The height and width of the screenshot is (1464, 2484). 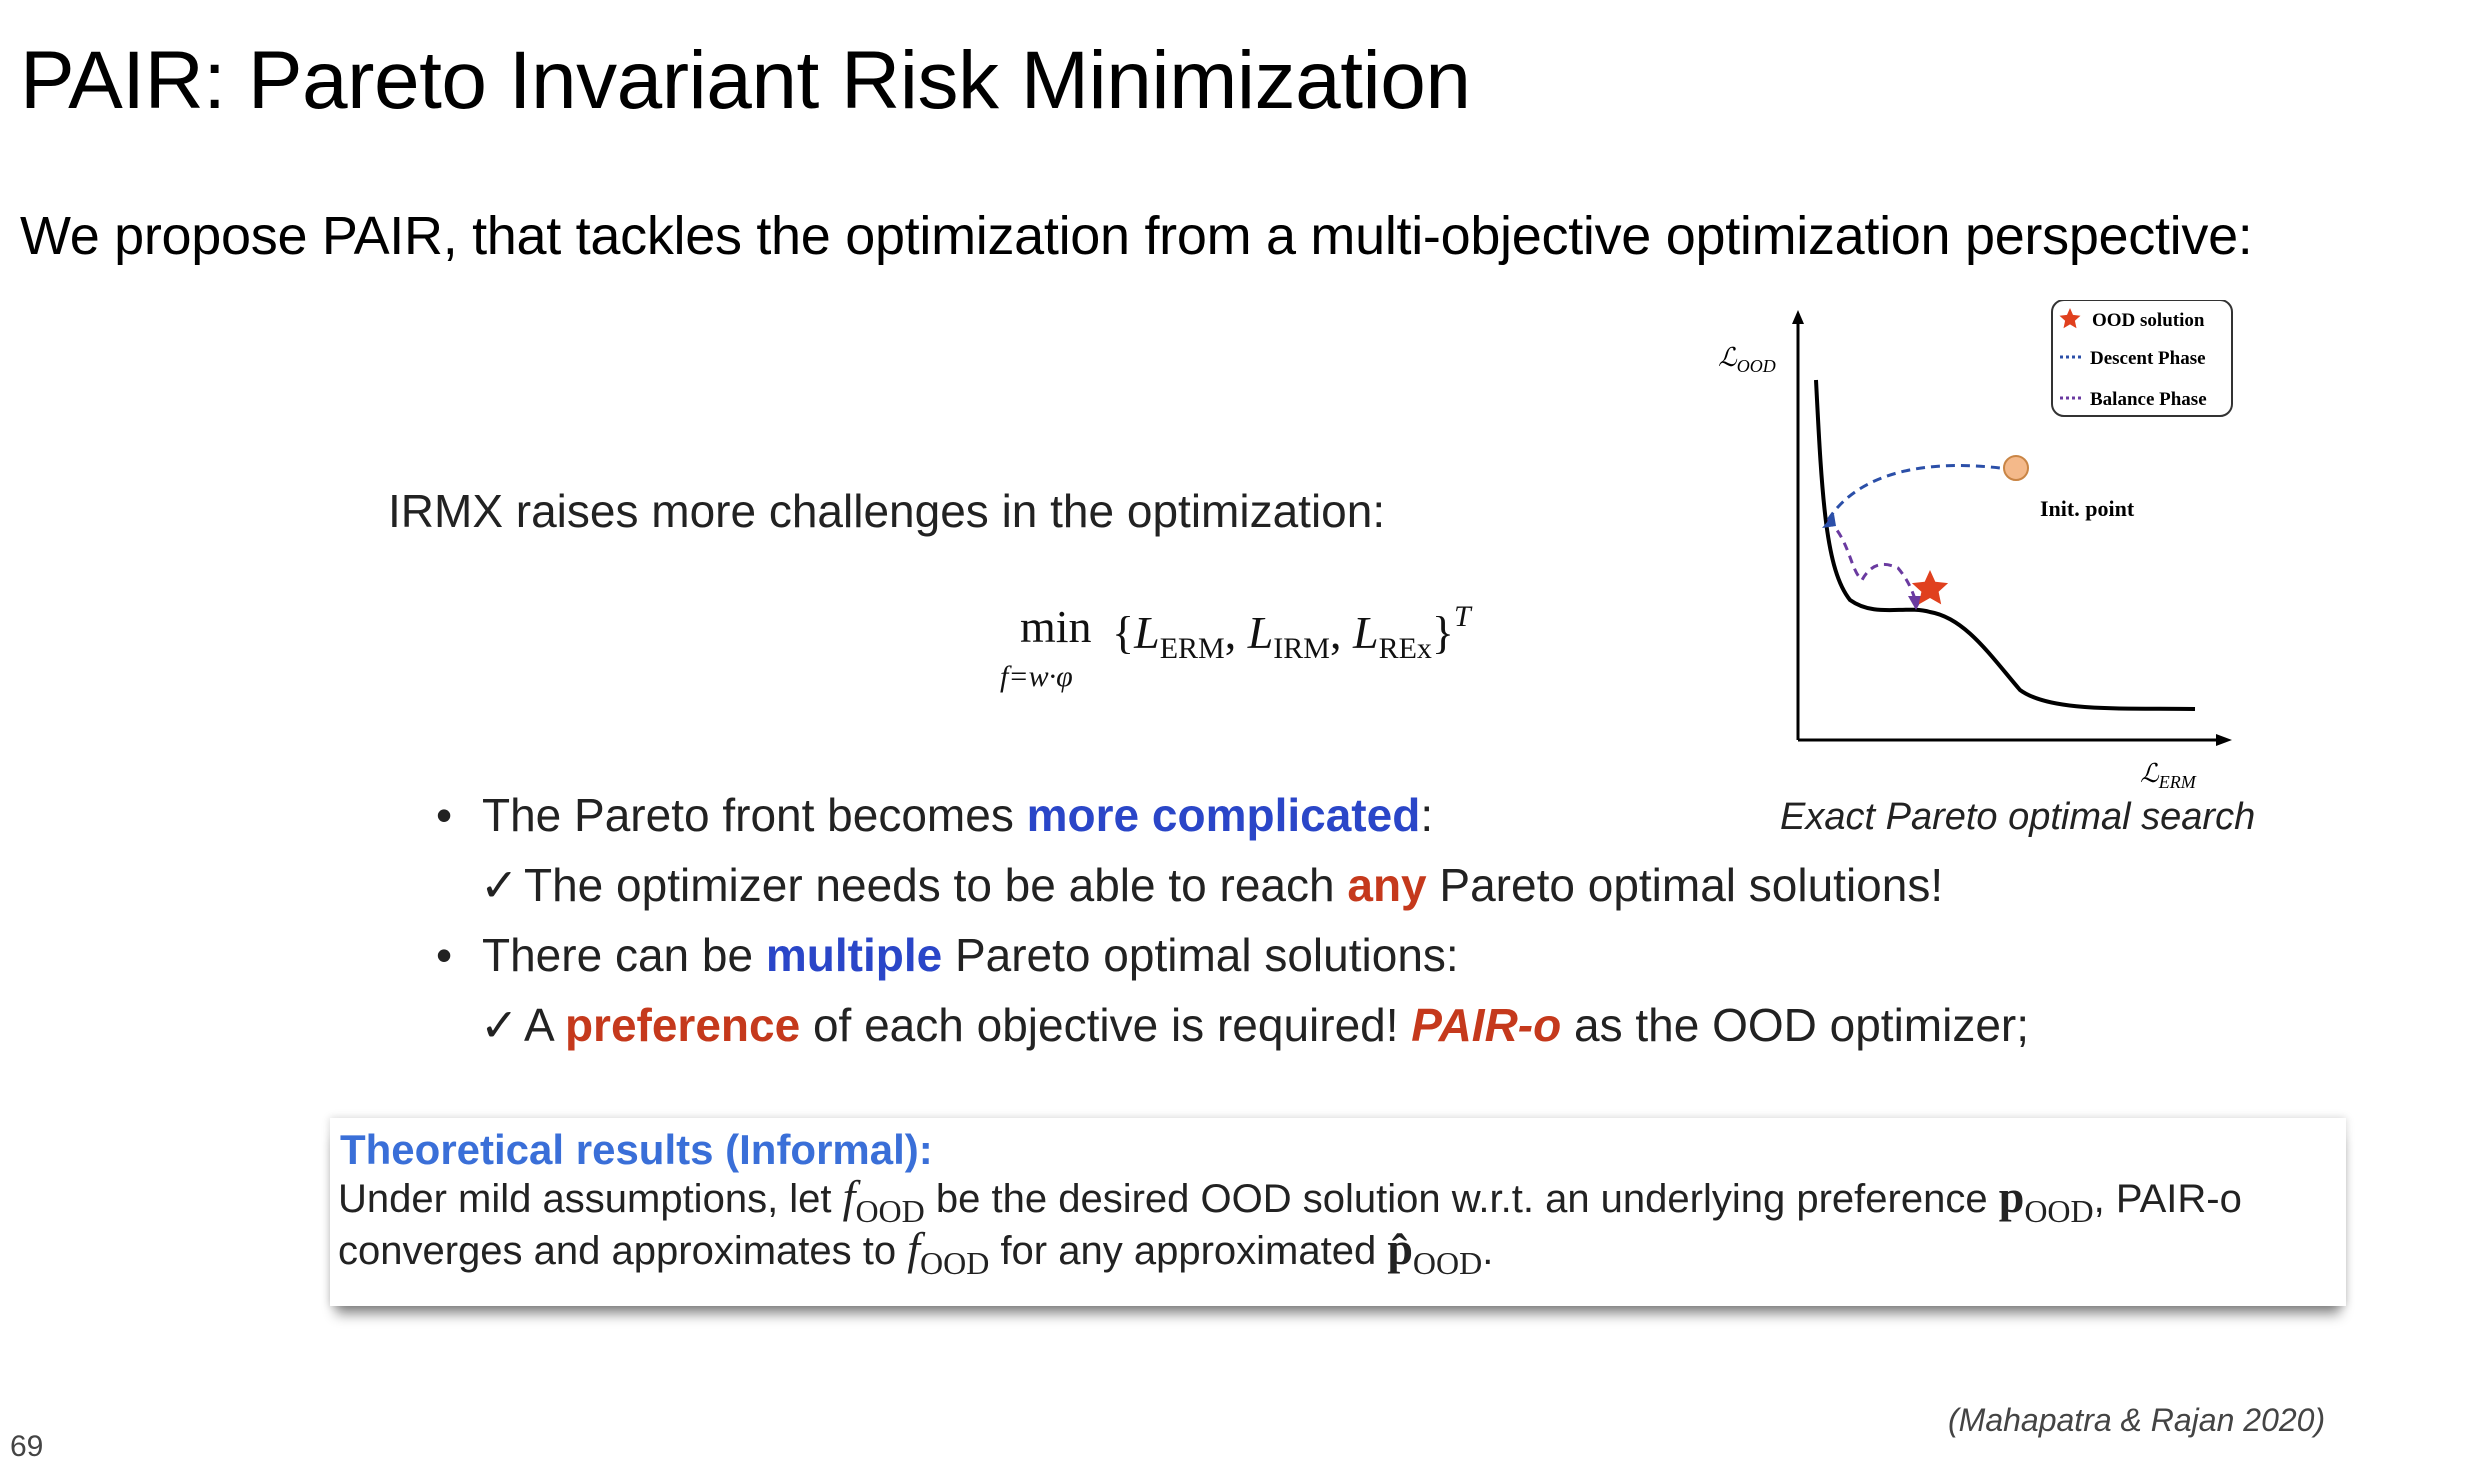 What do you see at coordinates (2148, 399) in the screenshot?
I see `legend-balance-phase: Balance Phase` at bounding box center [2148, 399].